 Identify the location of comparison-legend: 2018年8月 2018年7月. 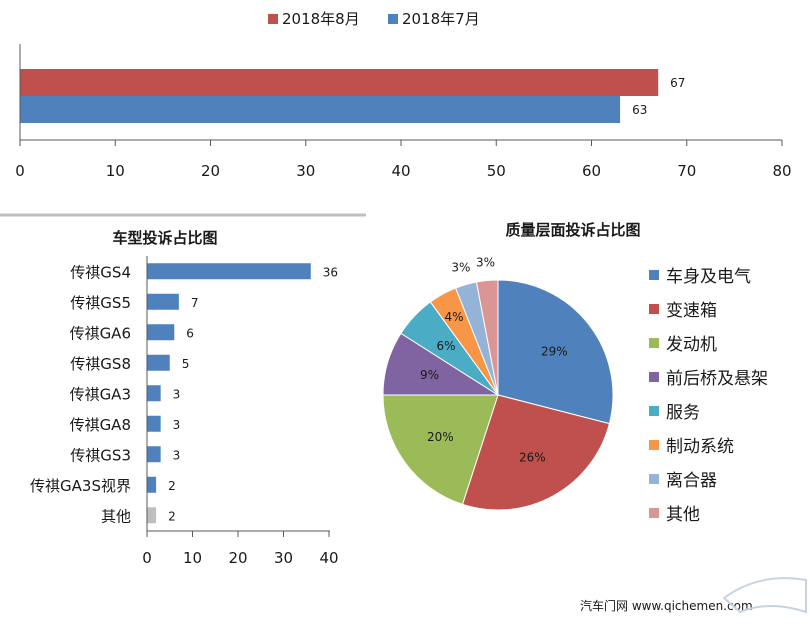
(374, 19).